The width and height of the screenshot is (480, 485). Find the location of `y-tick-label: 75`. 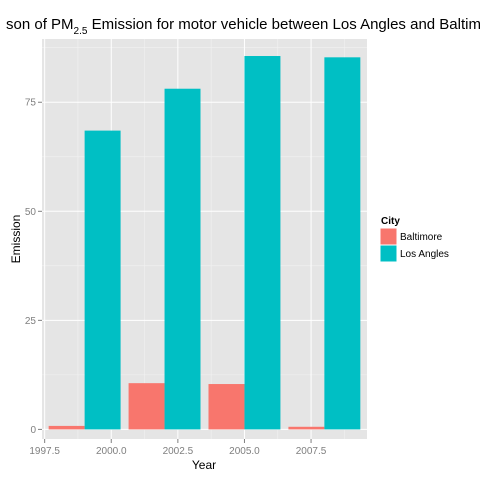

y-tick-label: 75 is located at coordinates (31, 103).